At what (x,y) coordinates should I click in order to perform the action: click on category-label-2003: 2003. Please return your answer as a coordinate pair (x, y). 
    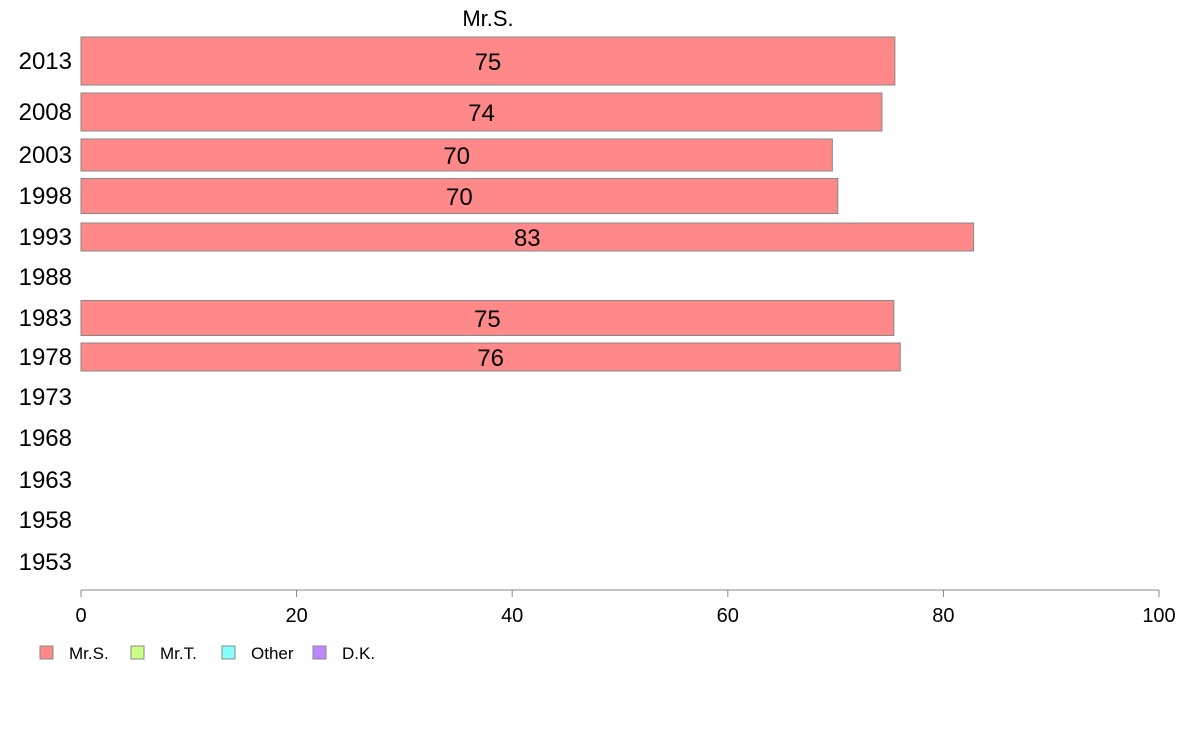
    Looking at the image, I should click on (45, 155).